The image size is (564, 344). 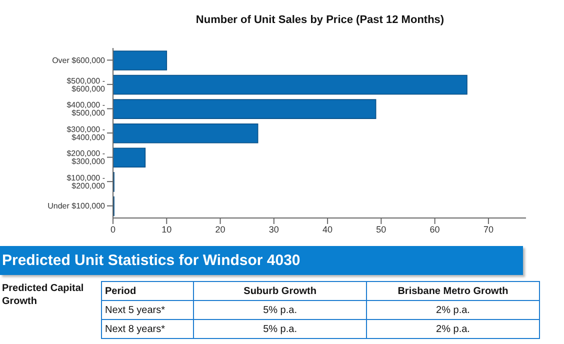 I want to click on text: Suburb Growth, so click(x=280, y=291).